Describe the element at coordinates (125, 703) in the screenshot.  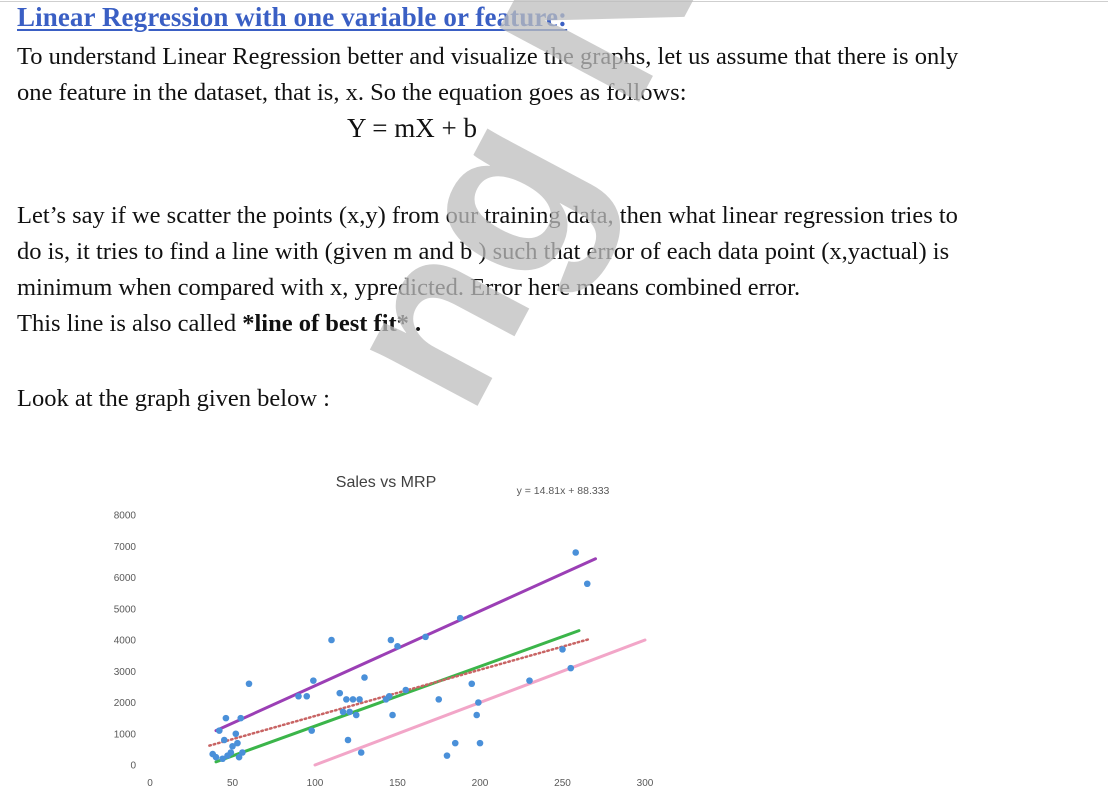
I see `y-tick-label: 2000` at that location.